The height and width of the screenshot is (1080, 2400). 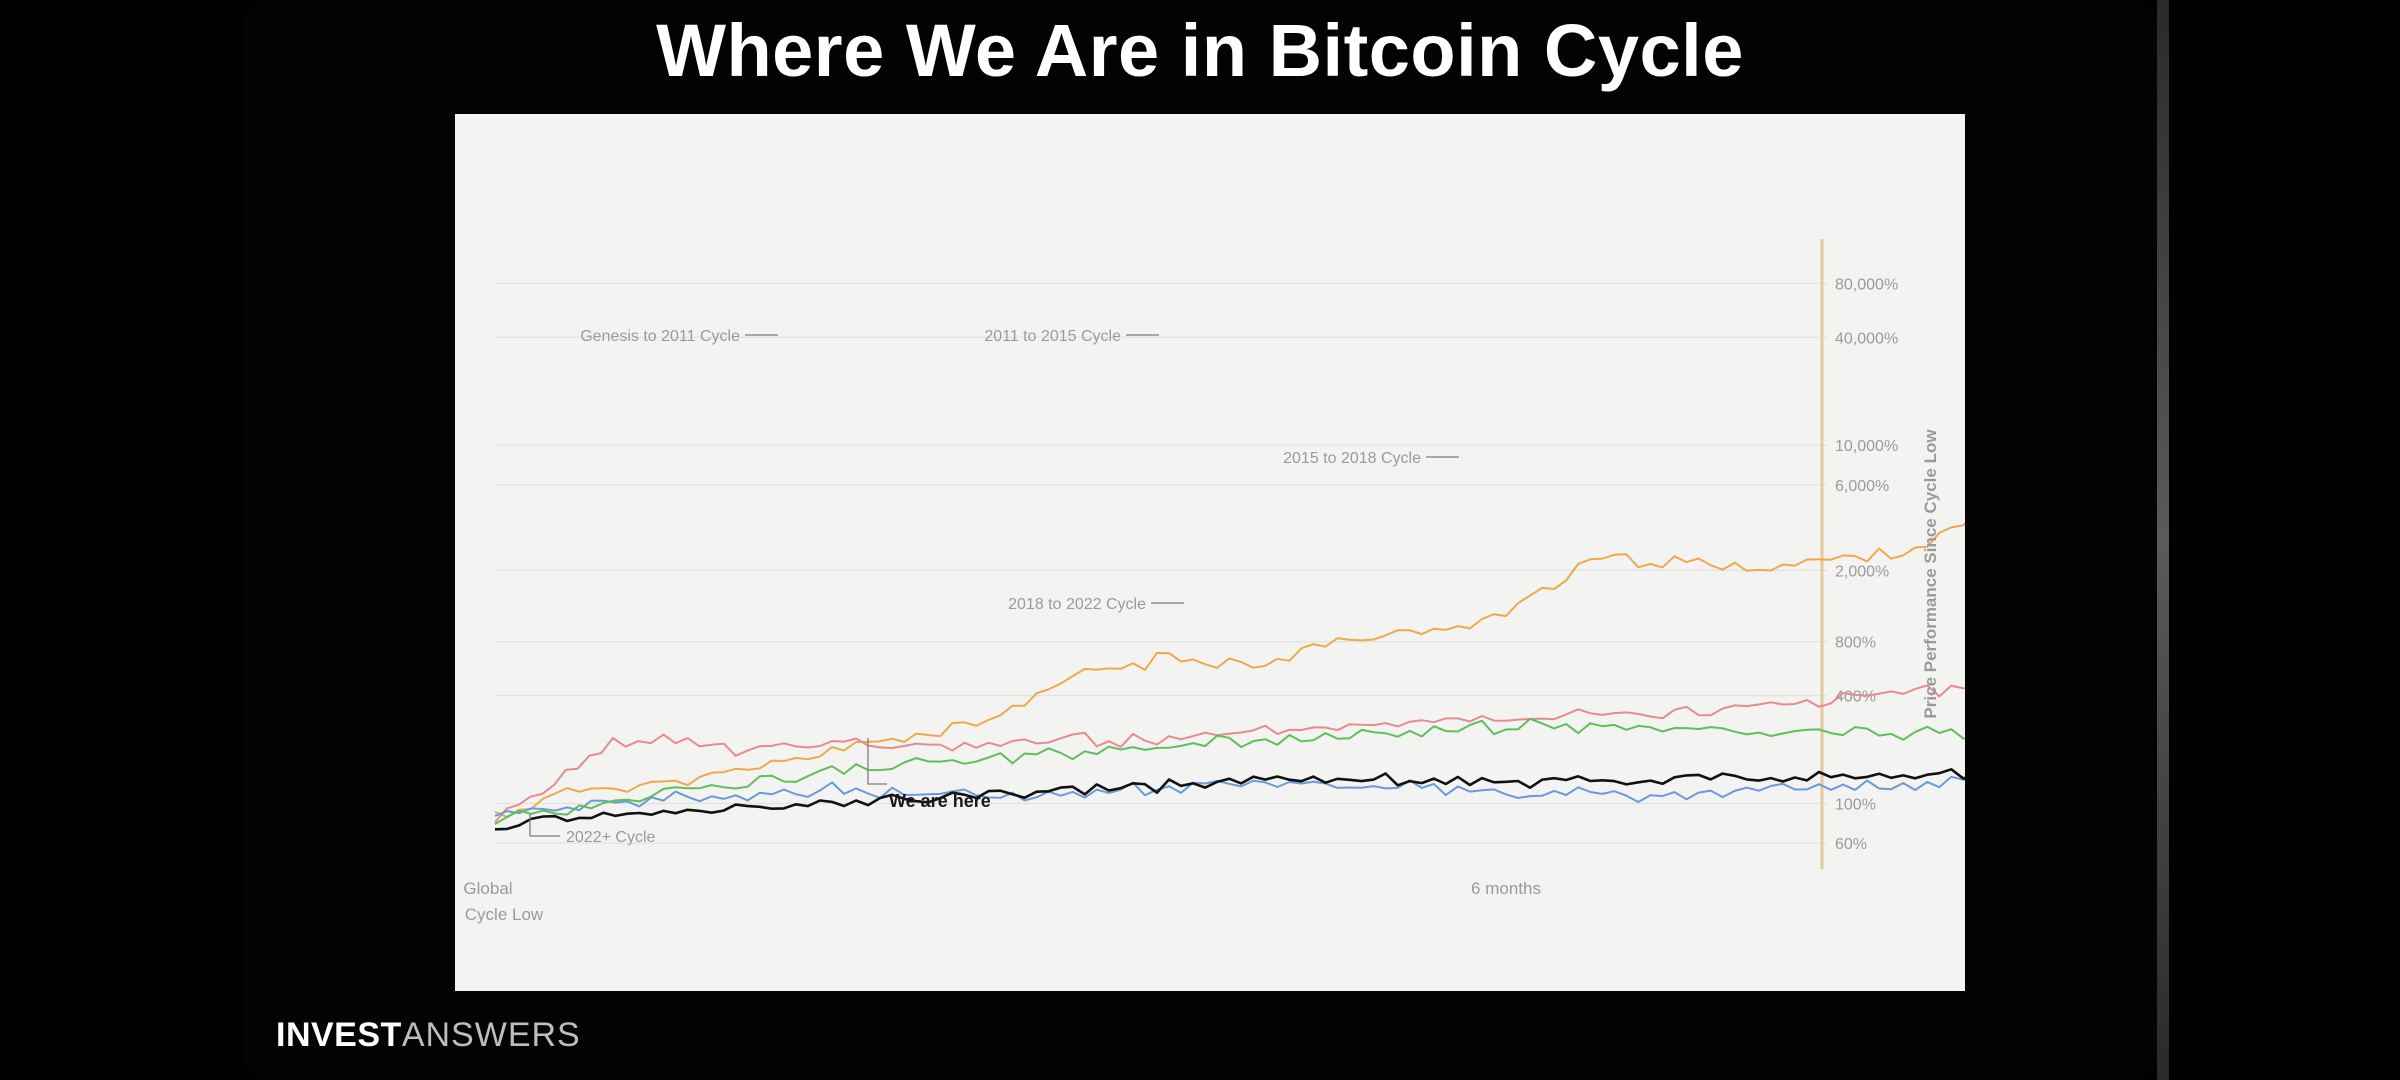 What do you see at coordinates (1862, 571) in the screenshot?
I see `y-tick-label-4: 2,000%` at bounding box center [1862, 571].